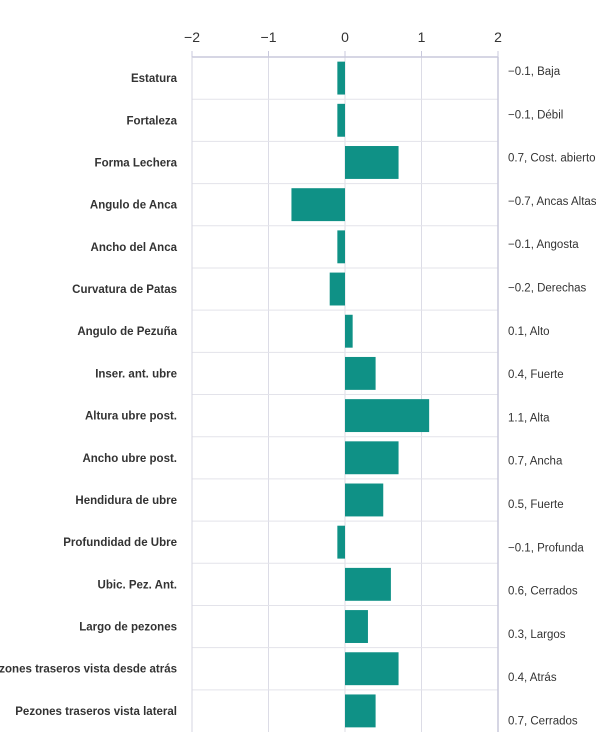 This screenshot has height=732, width=596. I want to click on value-label: −0.1, Profunda, so click(546, 548).